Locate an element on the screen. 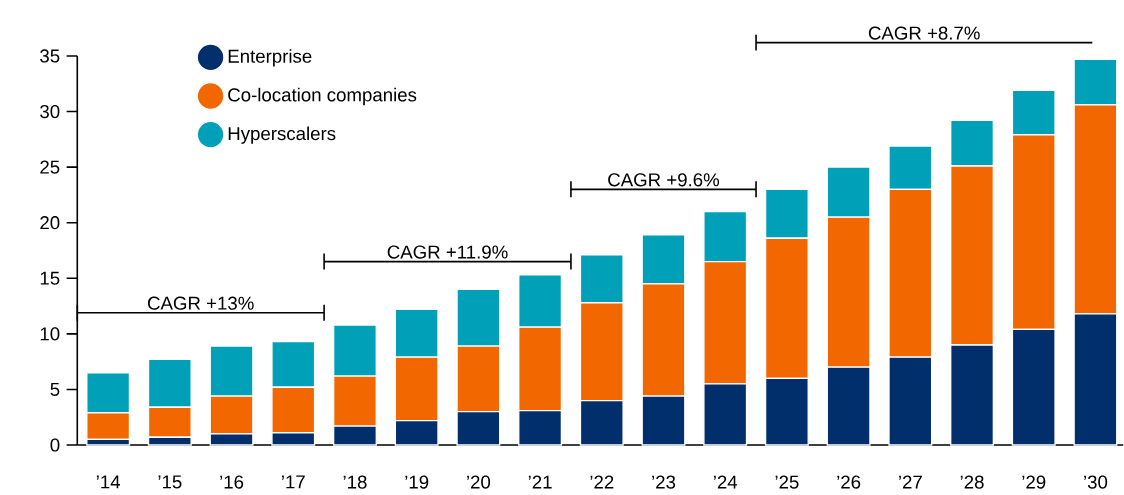 This screenshot has width=1124, height=495. y-tick-label: 10 is located at coordinates (50, 334).